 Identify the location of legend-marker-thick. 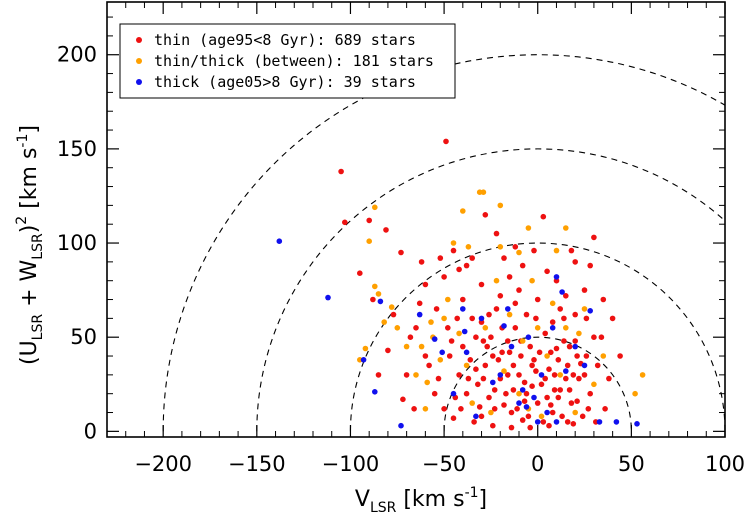
(139, 82).